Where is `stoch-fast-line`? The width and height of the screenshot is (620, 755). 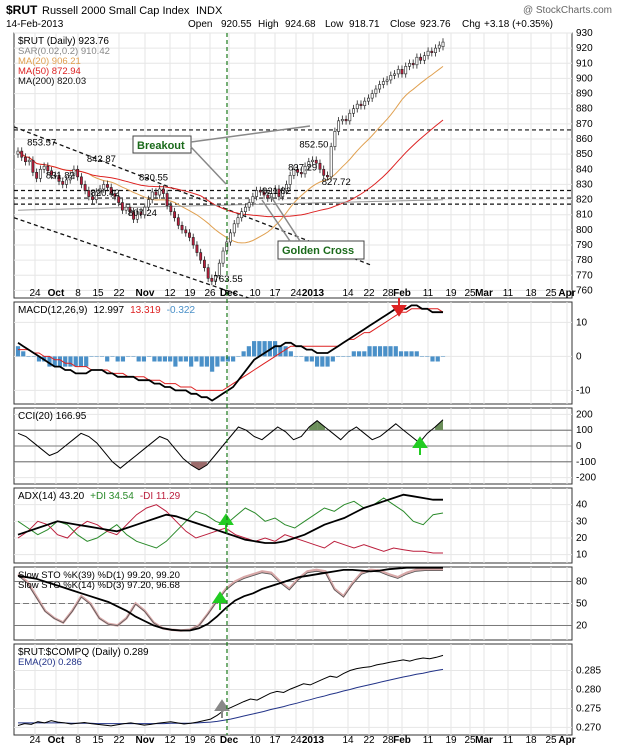
stoch-fast-line is located at coordinates (230, 599).